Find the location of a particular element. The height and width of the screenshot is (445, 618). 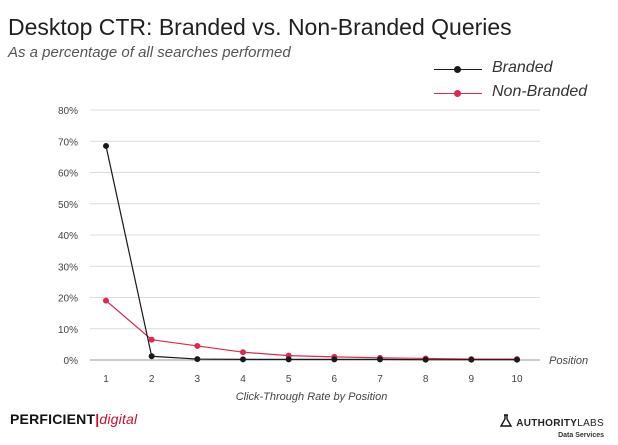

x-tick-label: 5 is located at coordinates (289, 379).